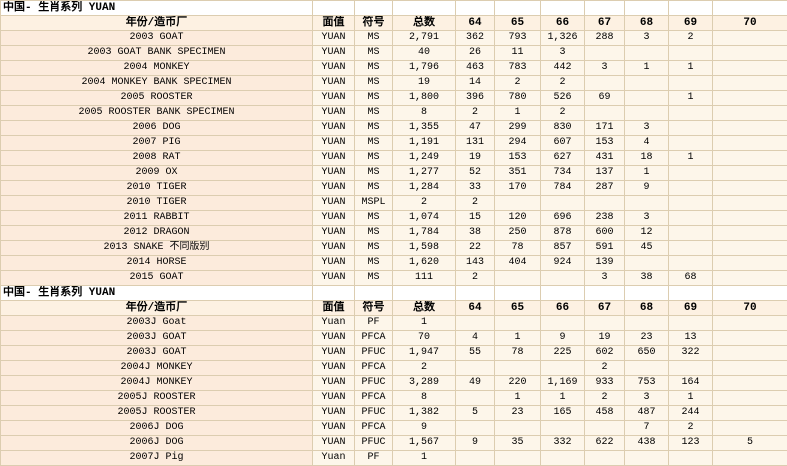 The height and width of the screenshot is (466, 787). What do you see at coordinates (646, 413) in the screenshot?
I see `cell: 487` at bounding box center [646, 413].